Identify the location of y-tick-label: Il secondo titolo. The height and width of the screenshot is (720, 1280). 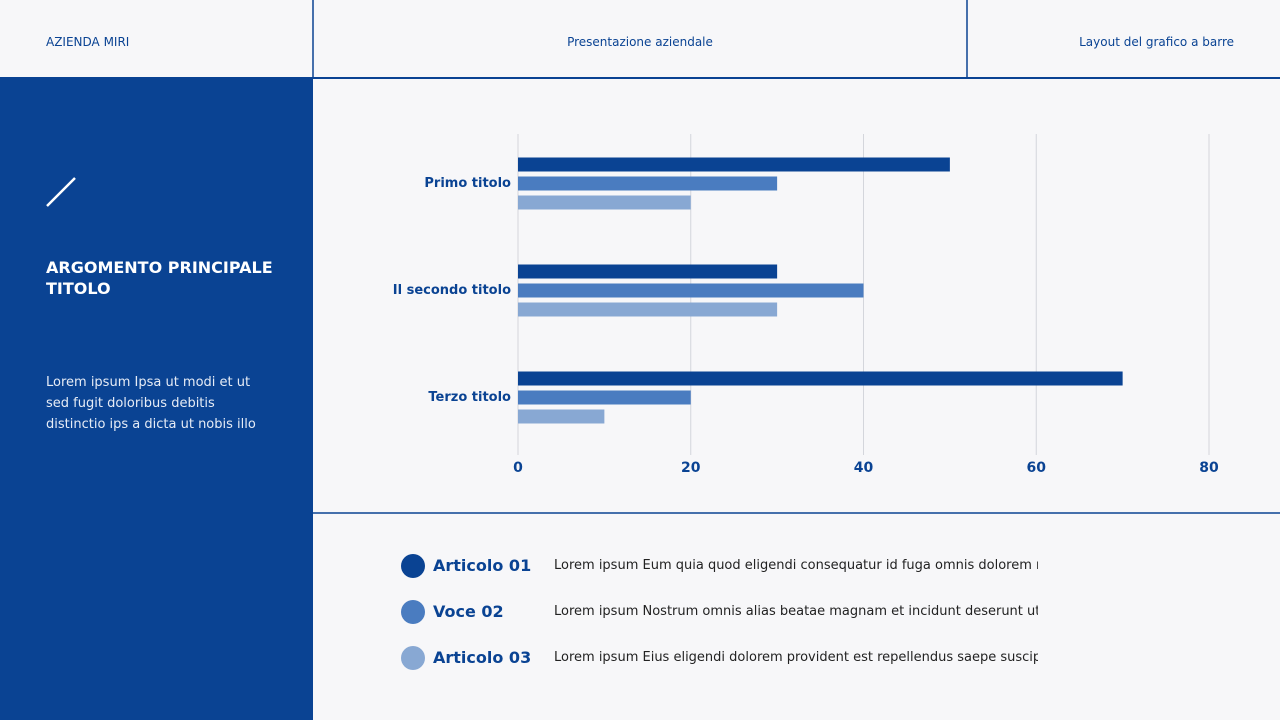
(452, 290).